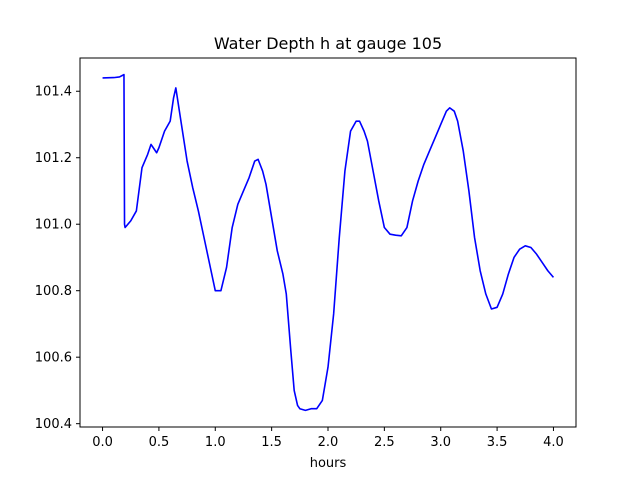 The width and height of the screenshot is (640, 480). I want to click on x-axis: 0.0 0.5 1.0 1.5 2.0 2.5 3.0 3.5 4.0, so click(328, 438).